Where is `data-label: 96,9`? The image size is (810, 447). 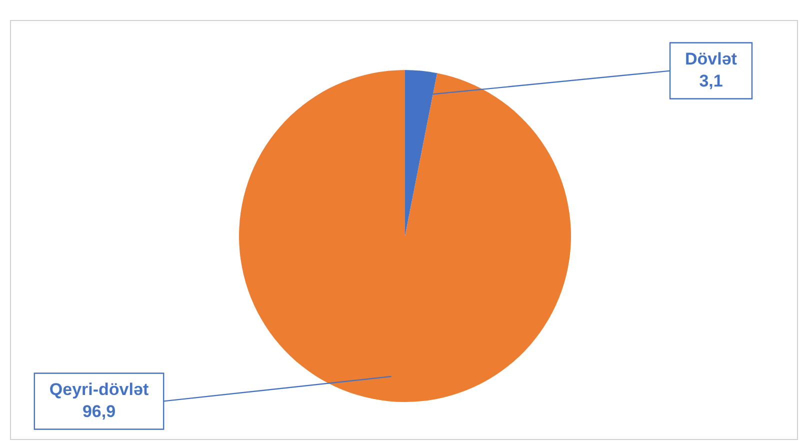 data-label: 96,9 is located at coordinates (99, 411).